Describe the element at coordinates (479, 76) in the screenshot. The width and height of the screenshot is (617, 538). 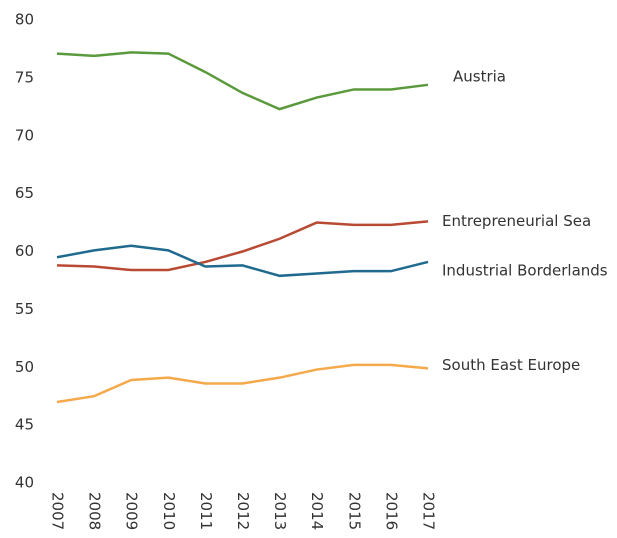
I see `series-label: Austria` at that location.